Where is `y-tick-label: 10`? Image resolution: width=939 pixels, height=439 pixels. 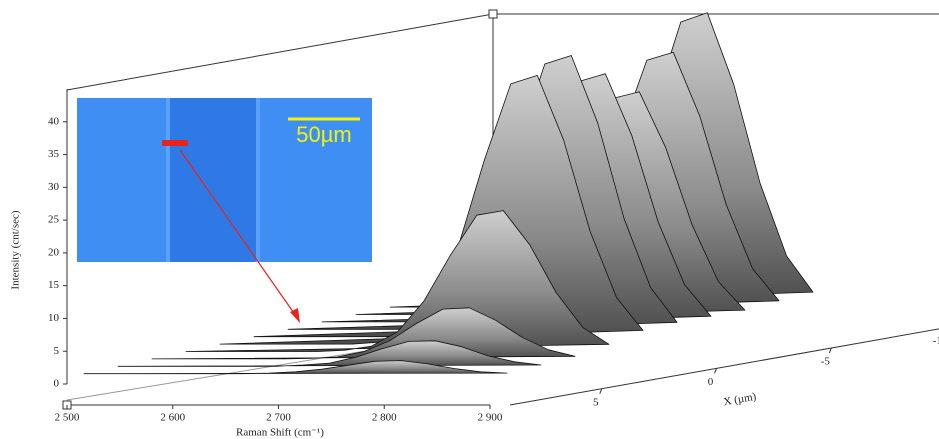
y-tick-label: 10 is located at coordinates (54, 318).